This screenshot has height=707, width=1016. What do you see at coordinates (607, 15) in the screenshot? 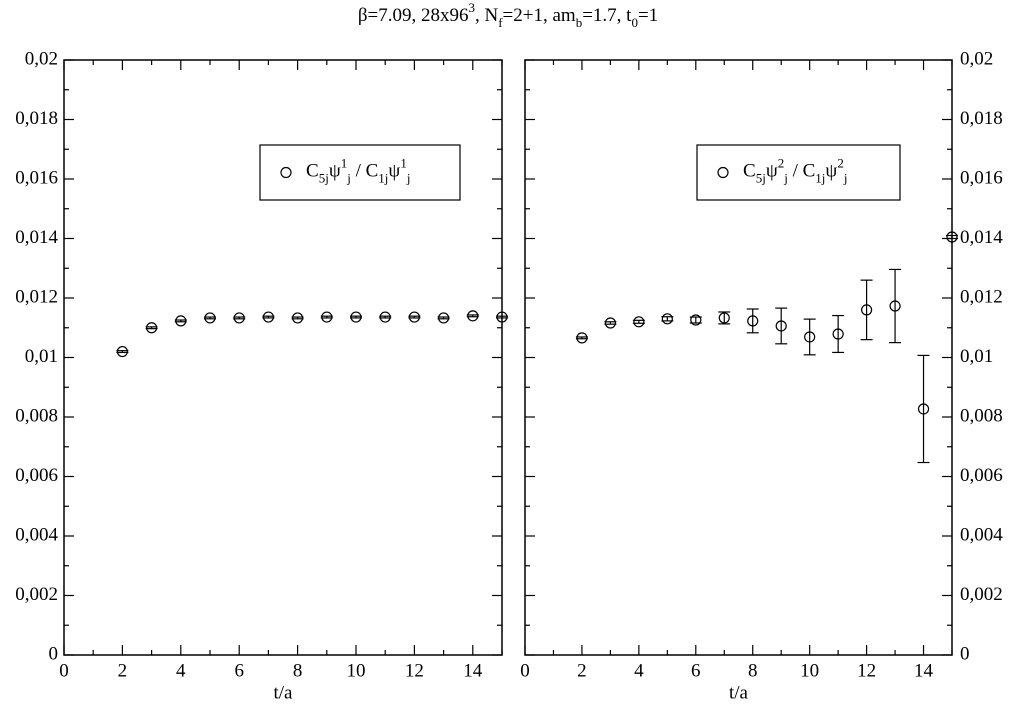
I see `text-part: =1.7, t` at bounding box center [607, 15].